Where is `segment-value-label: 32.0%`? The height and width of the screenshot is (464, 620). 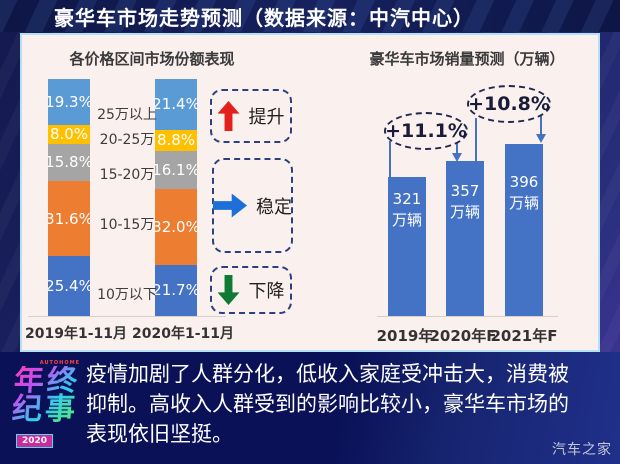
segment-value-label: 32.0% is located at coordinates (176, 226).